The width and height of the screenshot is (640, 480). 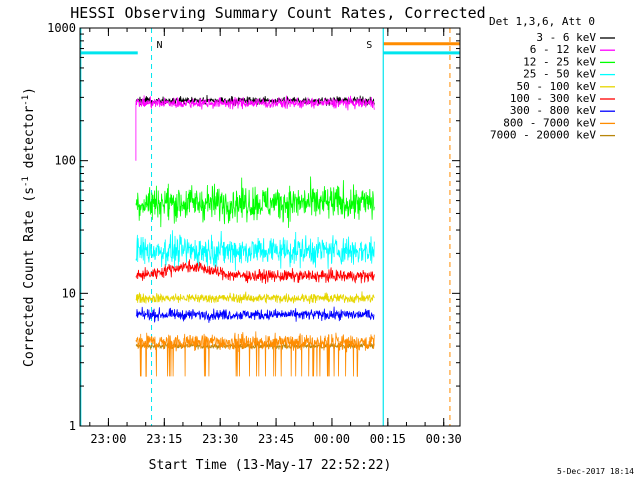 I want to click on legend-entry-label: 12 - 25 keV, so click(x=559, y=61).